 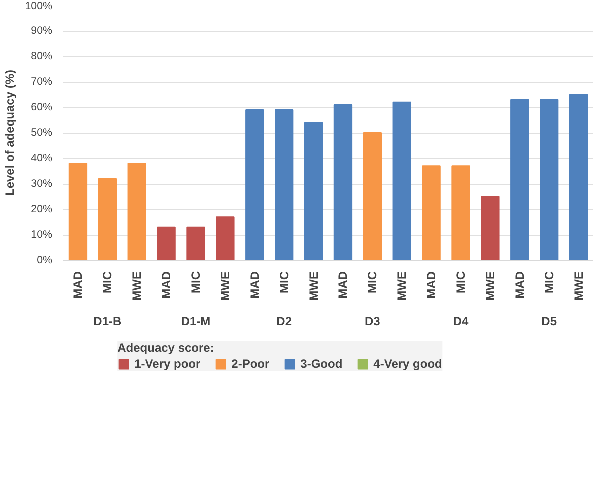 I want to click on legend-label: 3-Good, so click(x=321, y=364).